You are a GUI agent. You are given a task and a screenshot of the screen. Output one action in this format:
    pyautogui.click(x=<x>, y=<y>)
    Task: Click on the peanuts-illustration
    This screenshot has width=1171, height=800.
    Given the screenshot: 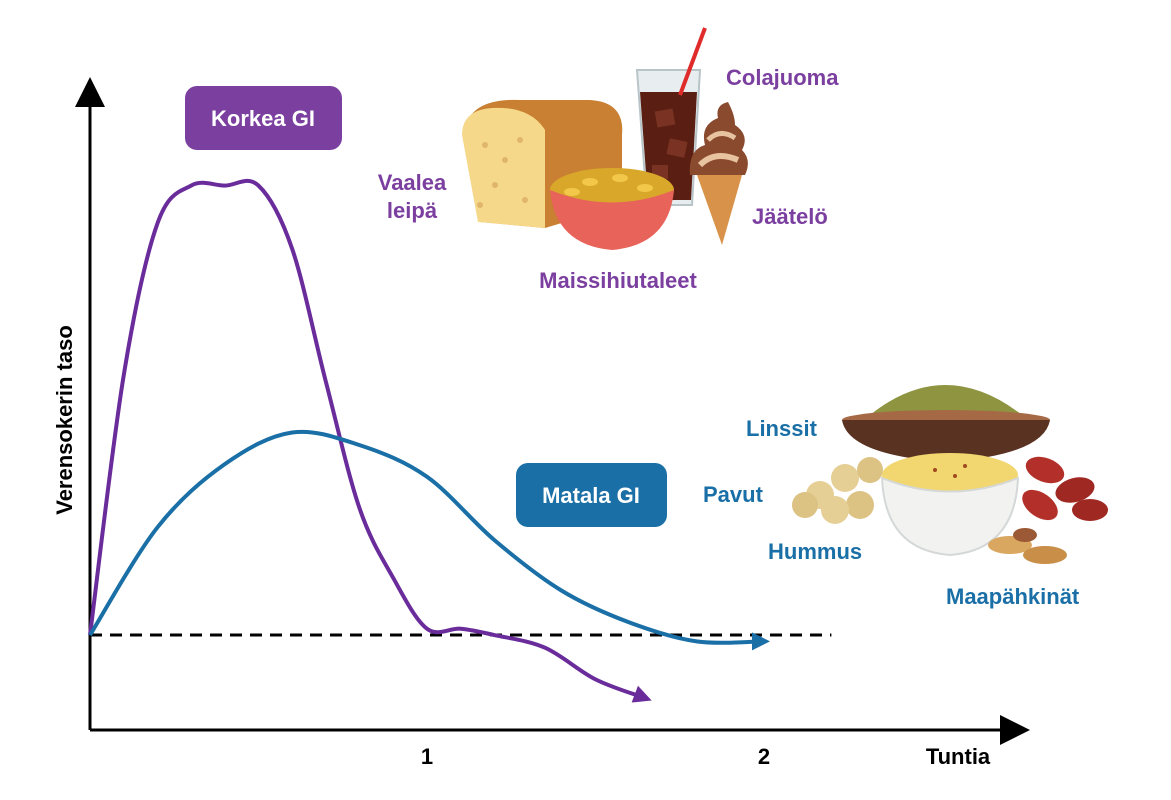 What is the action you would take?
    pyautogui.click(x=1027, y=546)
    